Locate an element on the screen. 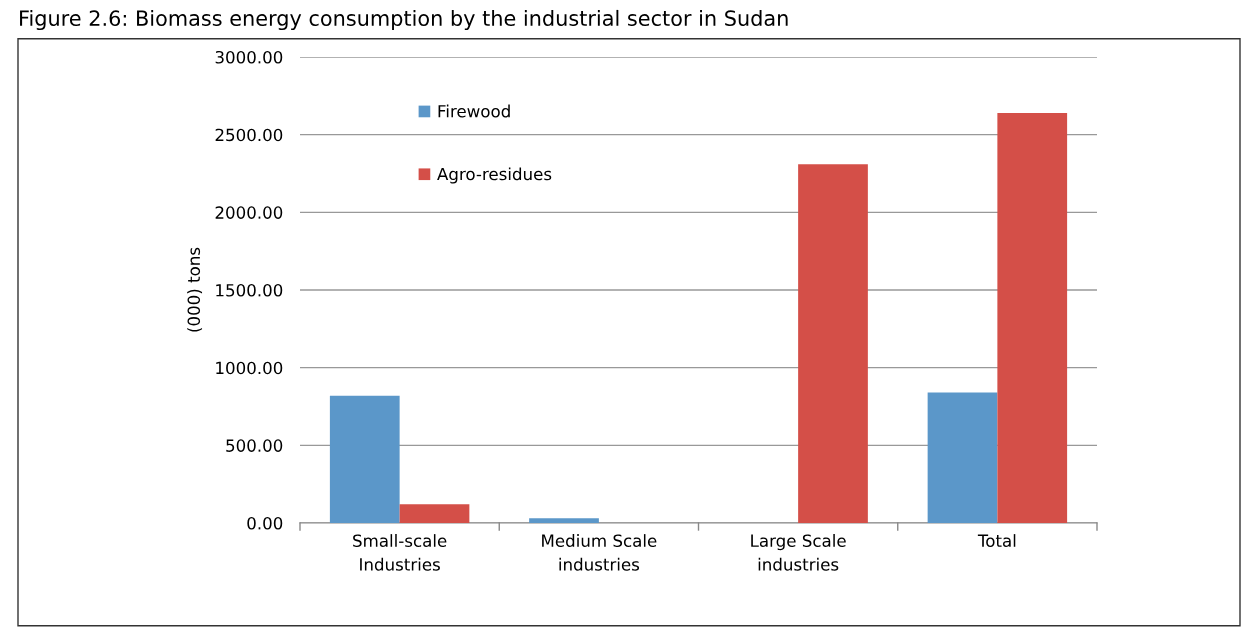  y-tick-label: 2500.00 is located at coordinates (249, 135).